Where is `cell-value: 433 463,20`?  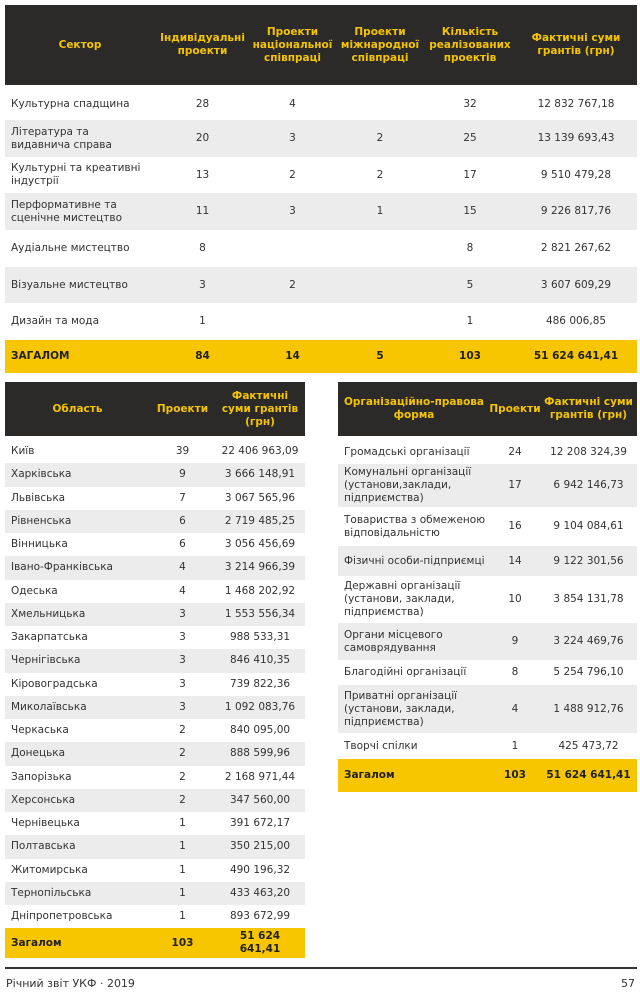 cell-value: 433 463,20 is located at coordinates (260, 892).